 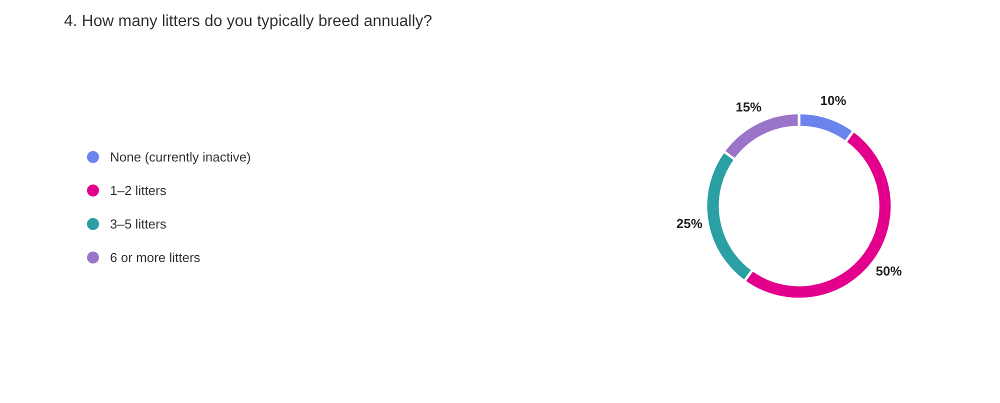 I want to click on data-label: 25%, so click(x=689, y=223).